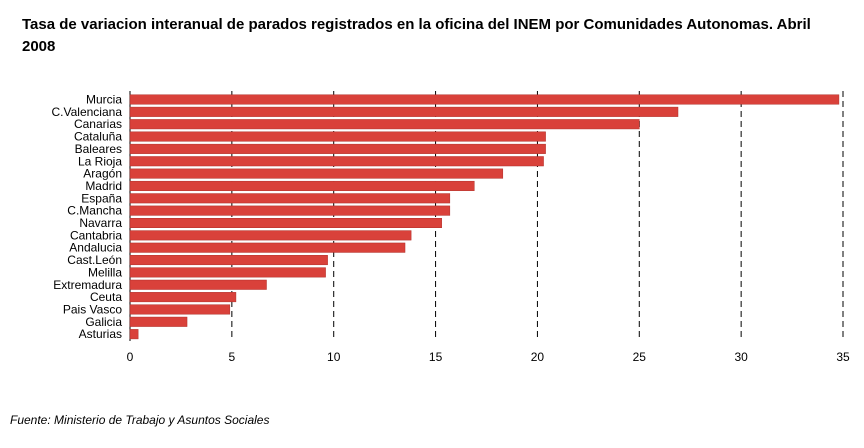 Image resolution: width=864 pixels, height=448 pixels. What do you see at coordinates (94, 260) in the screenshot?
I see `category-label: Cast.León` at bounding box center [94, 260].